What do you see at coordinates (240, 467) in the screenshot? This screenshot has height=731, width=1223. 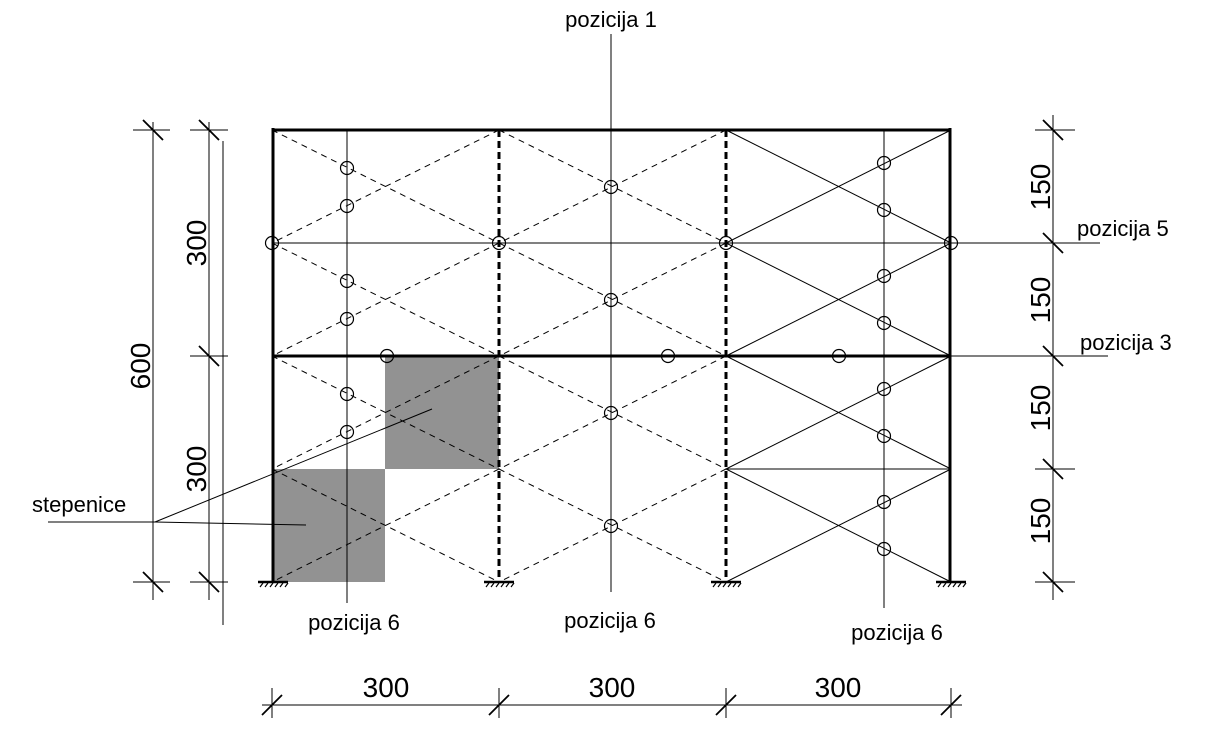 I see `stepenice-leaders` at bounding box center [240, 467].